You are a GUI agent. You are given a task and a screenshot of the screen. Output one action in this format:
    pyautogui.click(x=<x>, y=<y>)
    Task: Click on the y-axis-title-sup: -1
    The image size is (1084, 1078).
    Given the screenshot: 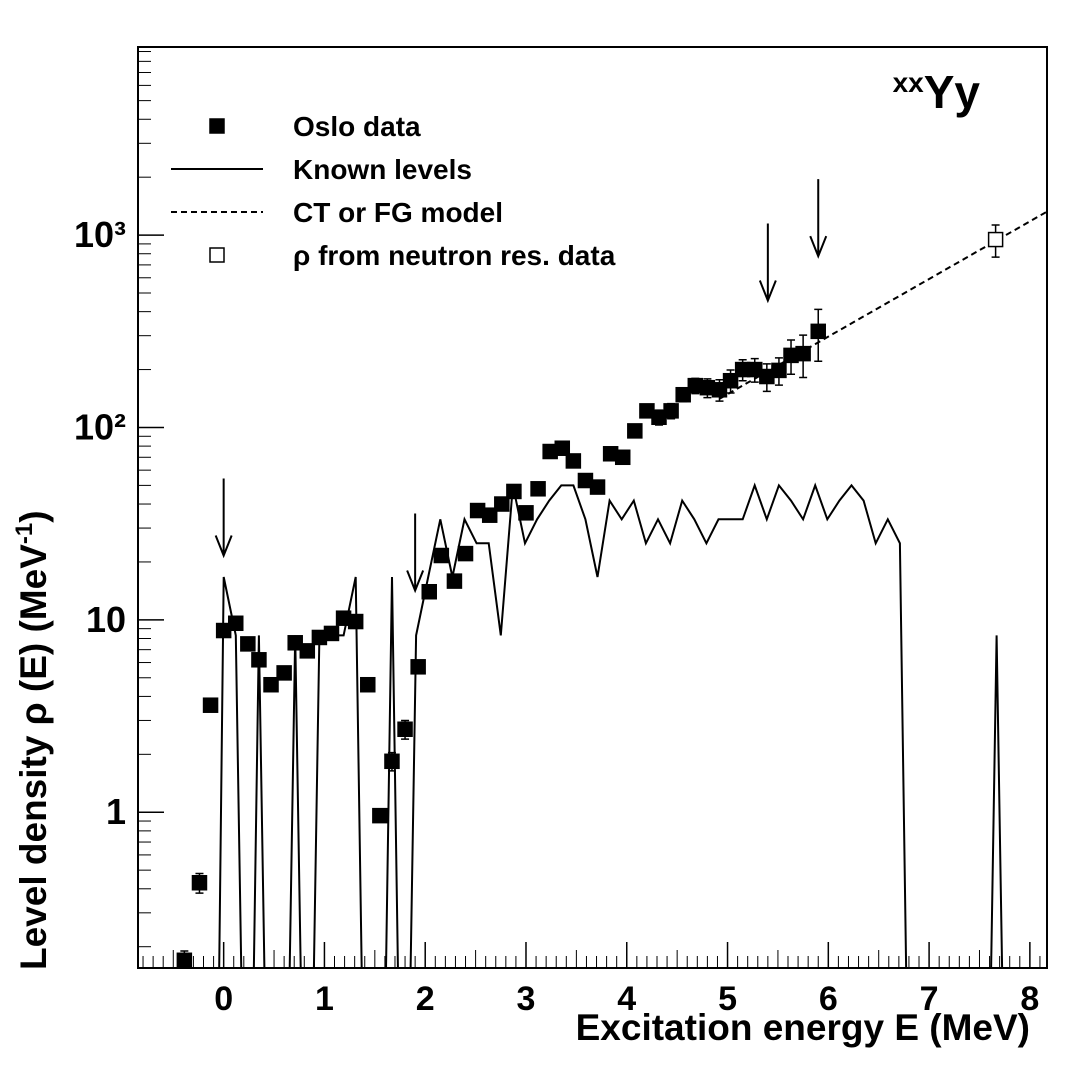 What is the action you would take?
    pyautogui.click(x=24, y=533)
    